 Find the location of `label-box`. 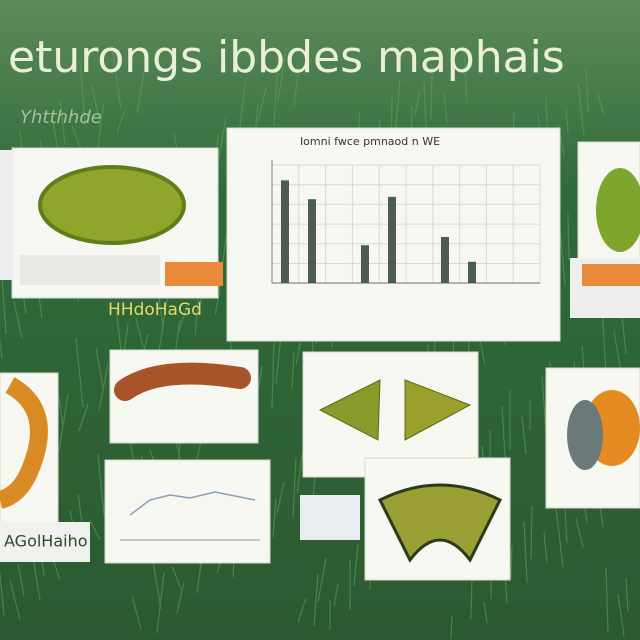

label-box is located at coordinates (45, 542).